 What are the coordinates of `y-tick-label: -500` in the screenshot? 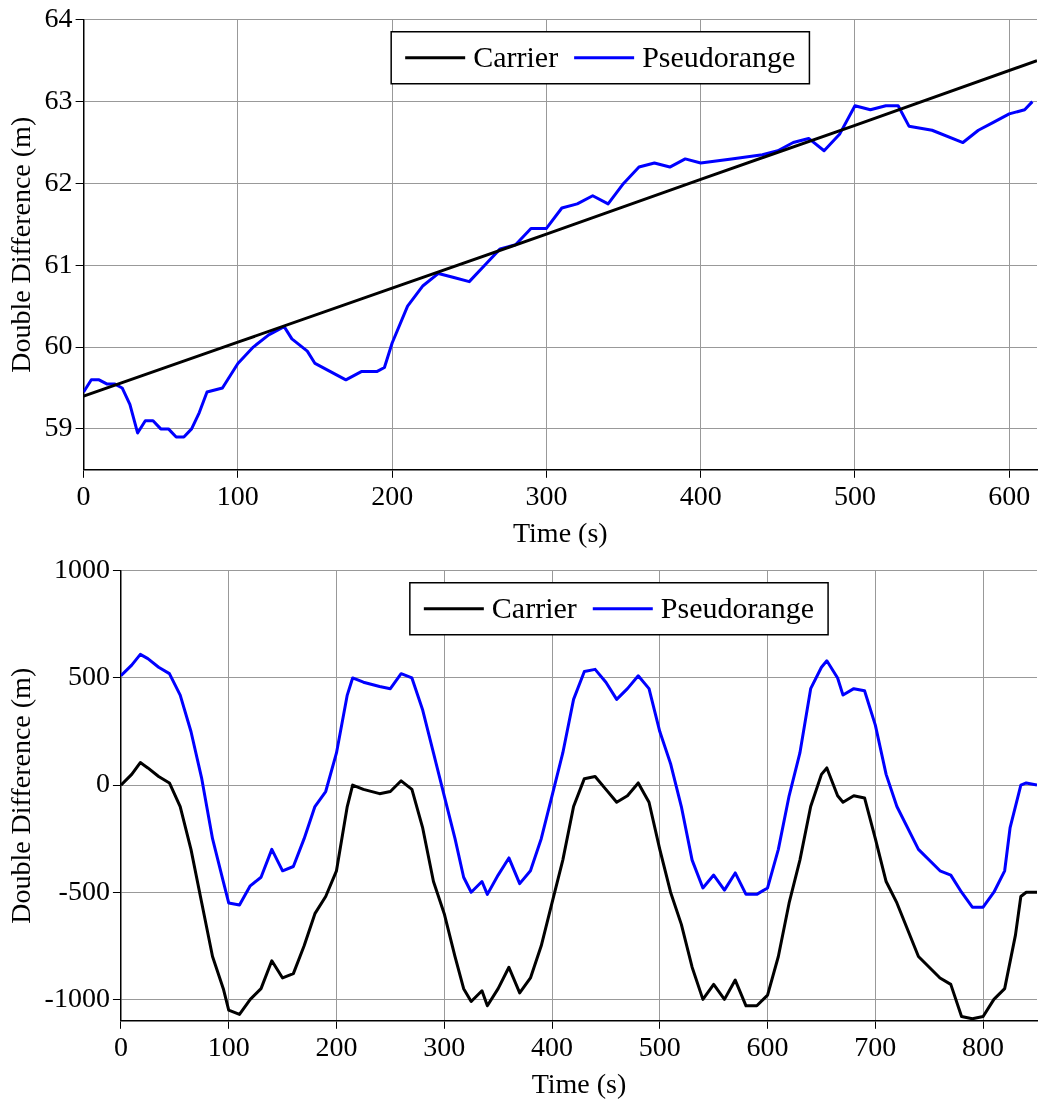 It's located at (84, 890).